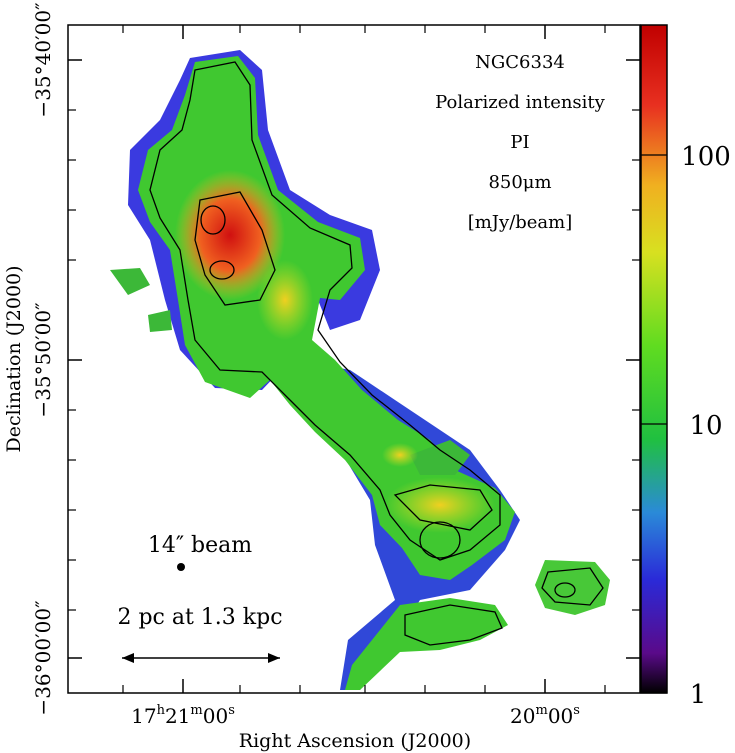 This screenshot has width=735, height=753. What do you see at coordinates (43, 657) in the screenshot?
I see `y-tick-label-3: −36°00′00″` at bounding box center [43, 657].